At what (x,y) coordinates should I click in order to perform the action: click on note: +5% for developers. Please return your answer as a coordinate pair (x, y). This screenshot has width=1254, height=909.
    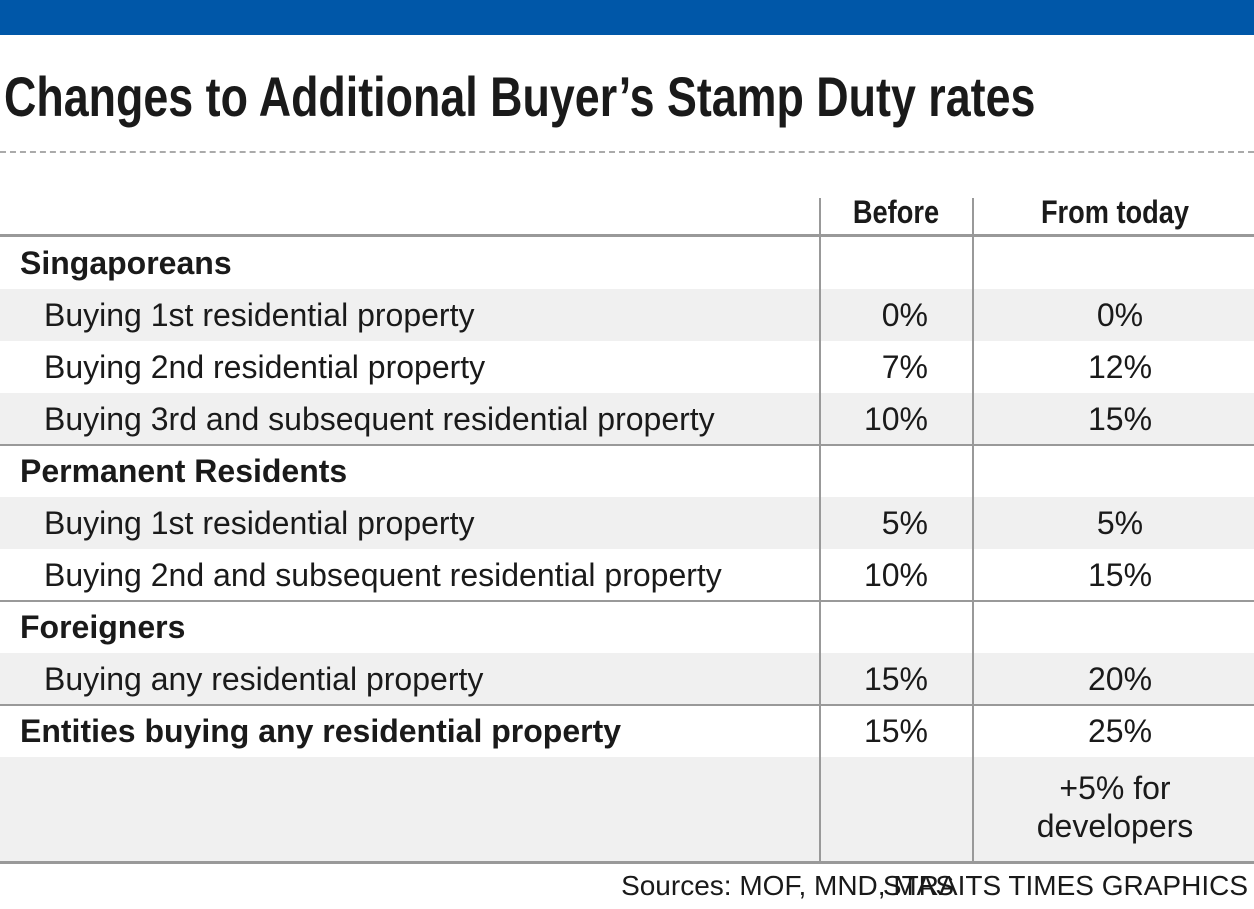
    Looking at the image, I should click on (1115, 807).